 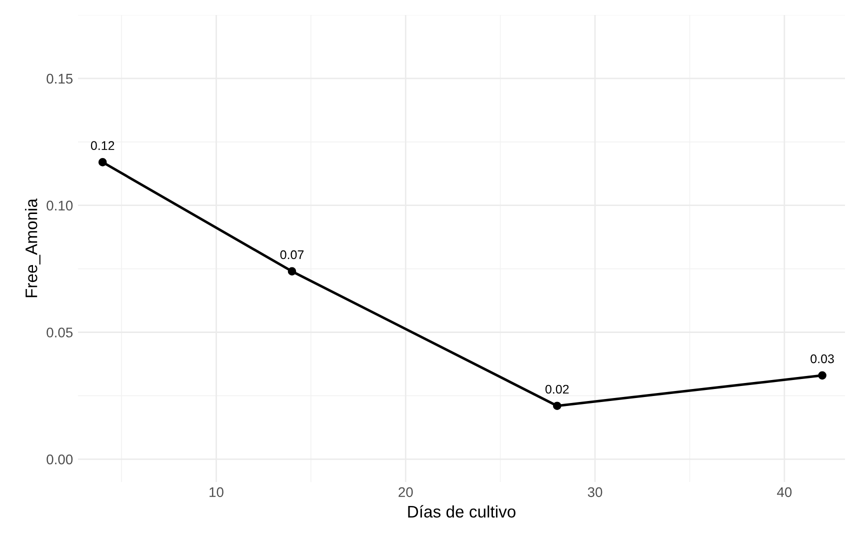 What do you see at coordinates (557, 389) in the screenshot?
I see `data-label: 0.02` at bounding box center [557, 389].